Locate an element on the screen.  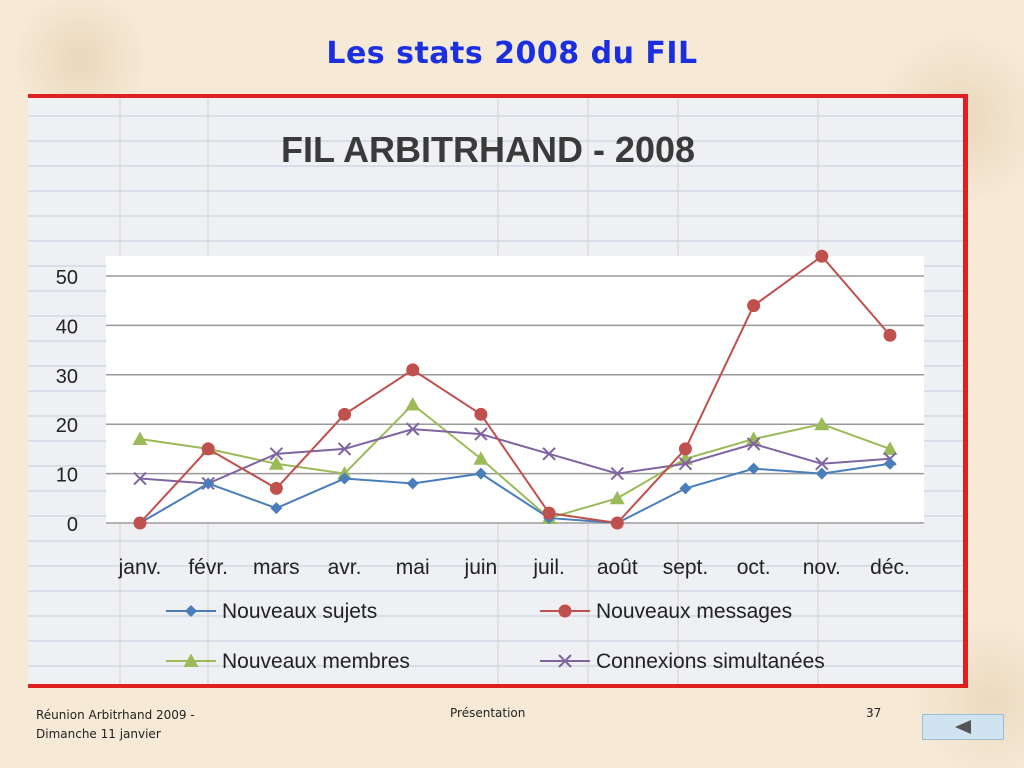
triangle-left-icon is located at coordinates (963, 727).